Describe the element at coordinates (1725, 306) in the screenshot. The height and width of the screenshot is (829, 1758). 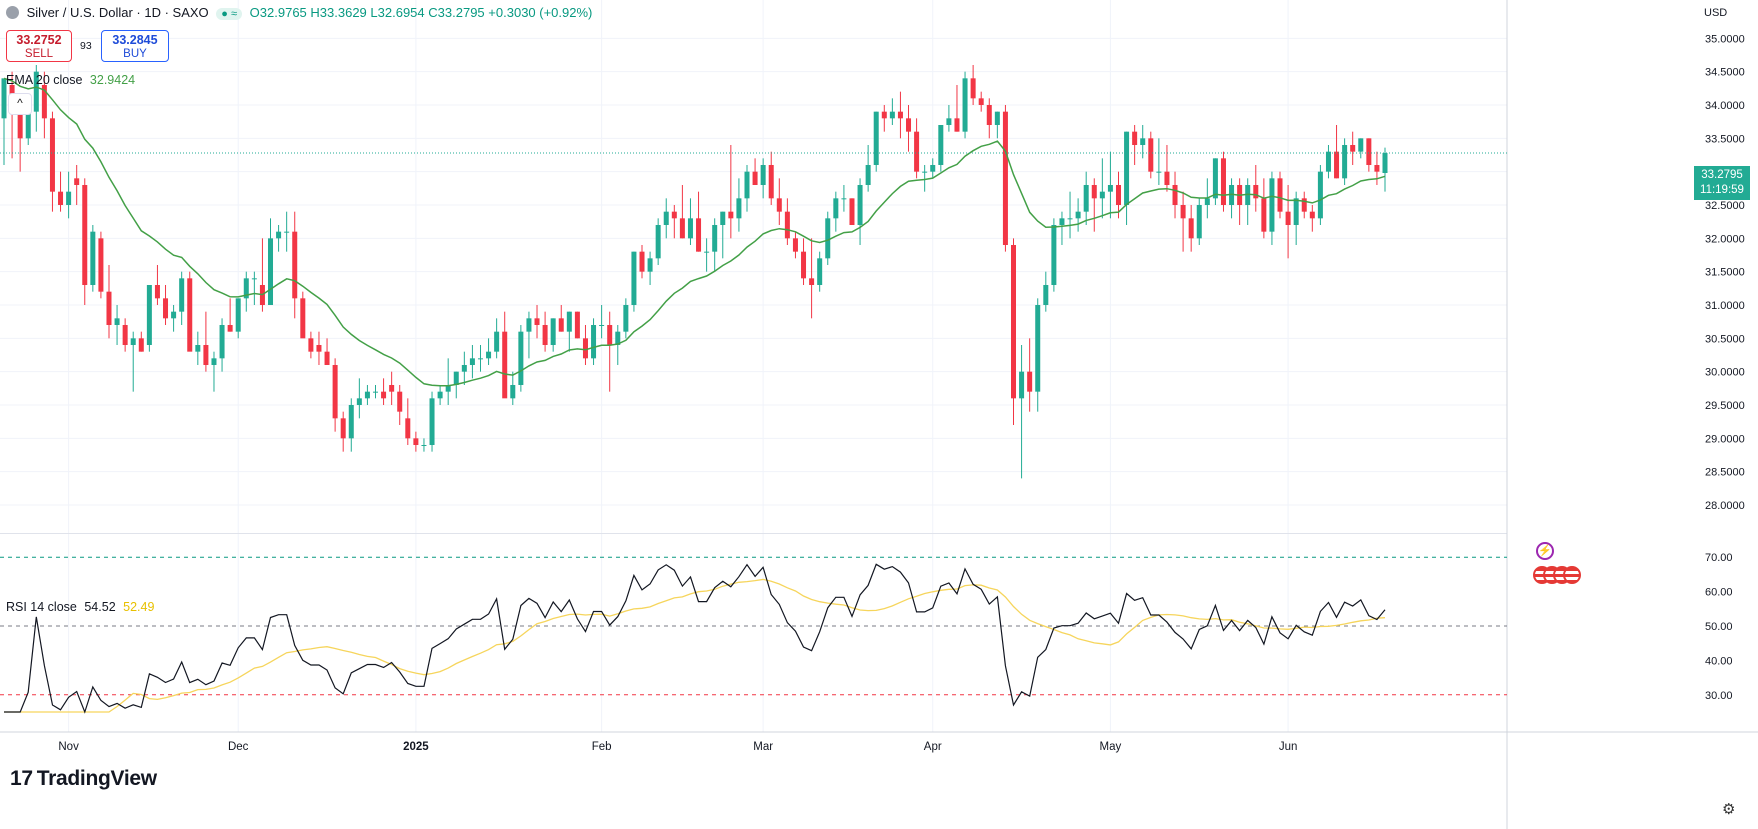
I see `price-tick-label: 31.0000` at that location.